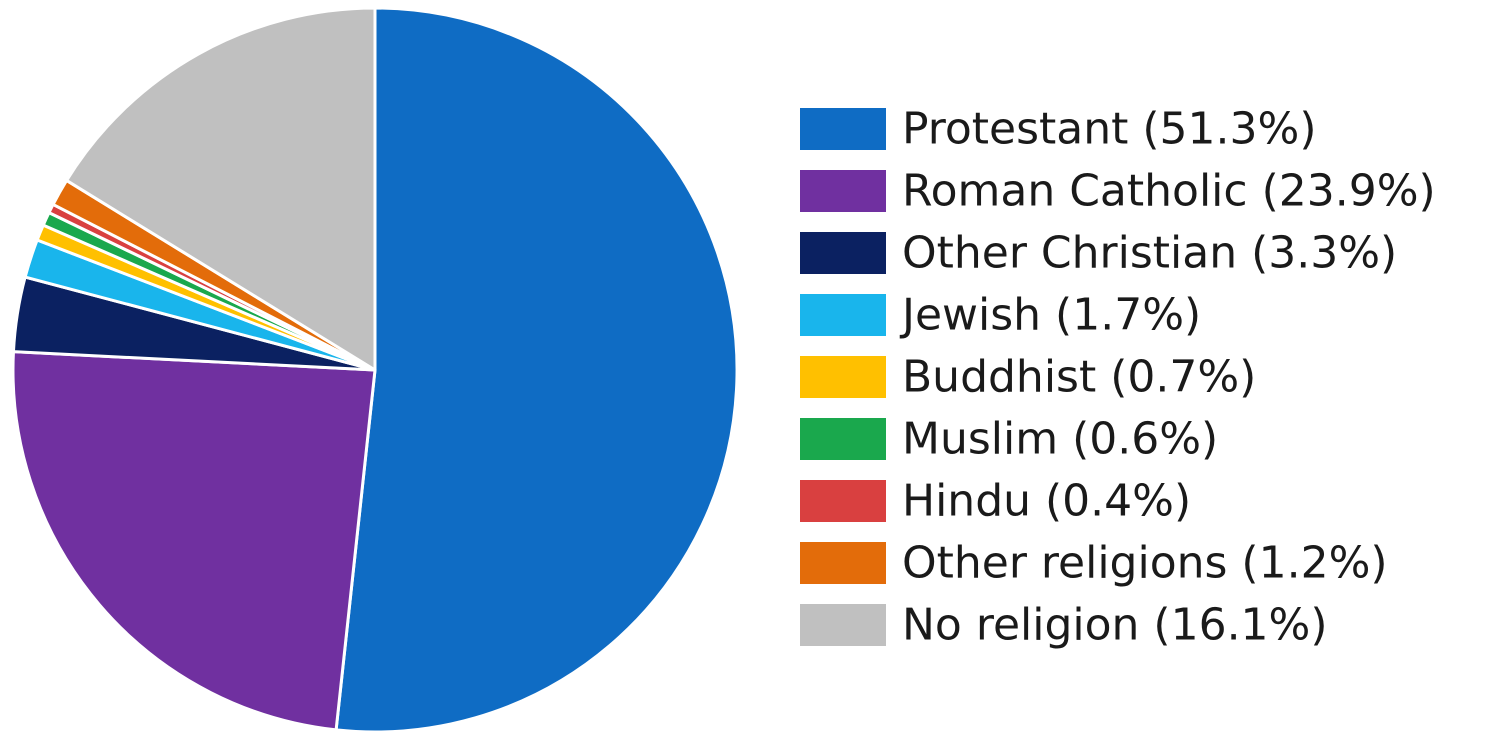 The image size is (1498, 743). Describe the element at coordinates (1169, 191) in the screenshot. I see `legend-label-1: Roman Catholic (23.9%)` at that location.